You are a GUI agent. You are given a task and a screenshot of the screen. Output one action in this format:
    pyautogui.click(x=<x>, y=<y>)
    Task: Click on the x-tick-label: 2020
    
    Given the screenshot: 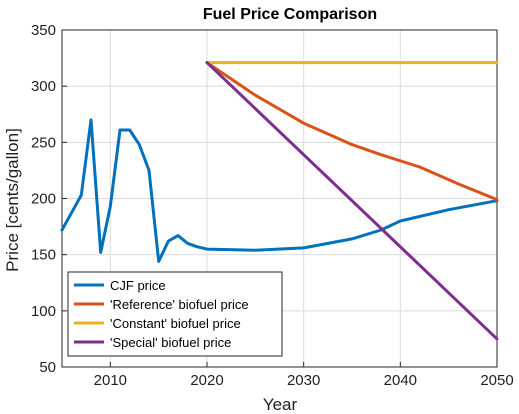 What is the action you would take?
    pyautogui.click(x=206, y=380)
    